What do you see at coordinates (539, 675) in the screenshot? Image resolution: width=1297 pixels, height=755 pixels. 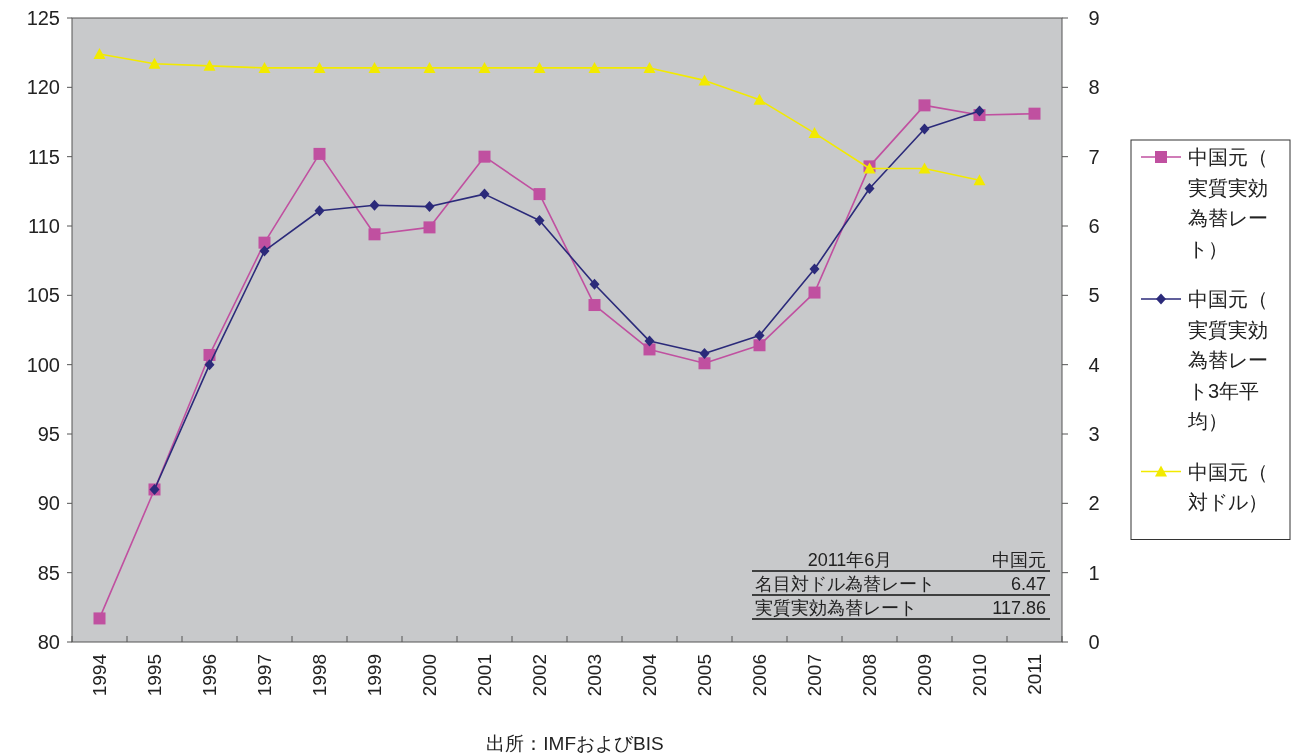 I see `x-tick-label: 2002` at bounding box center [539, 675].